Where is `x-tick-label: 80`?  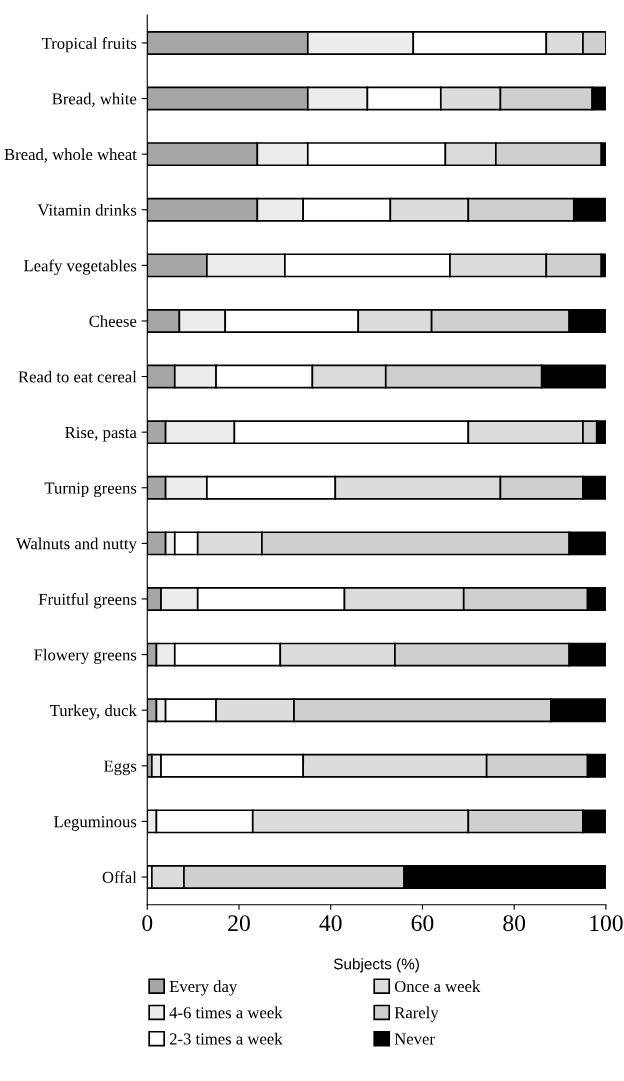 x-tick-label: 80 is located at coordinates (514, 923).